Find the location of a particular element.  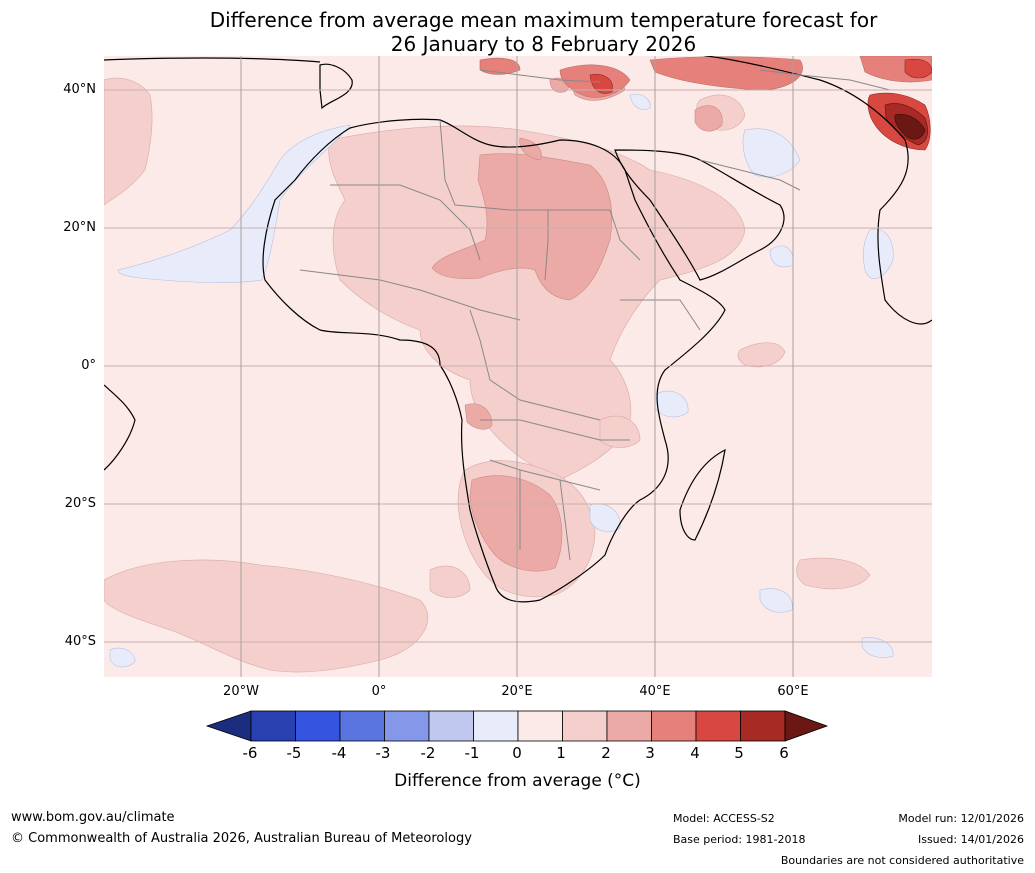

lat-label-20n: 20°N is located at coordinates (79, 227).